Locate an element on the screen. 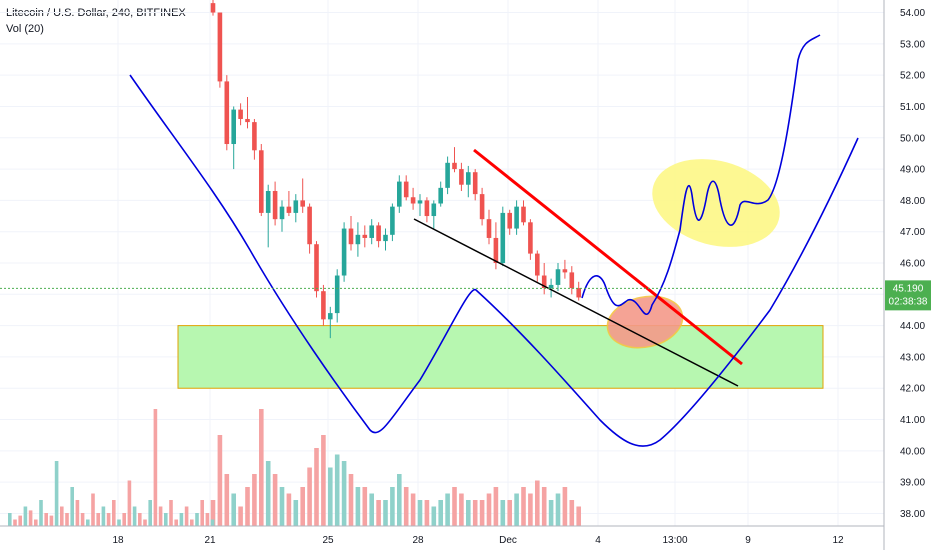  y-tick-label: 52.00 is located at coordinates (912, 76).